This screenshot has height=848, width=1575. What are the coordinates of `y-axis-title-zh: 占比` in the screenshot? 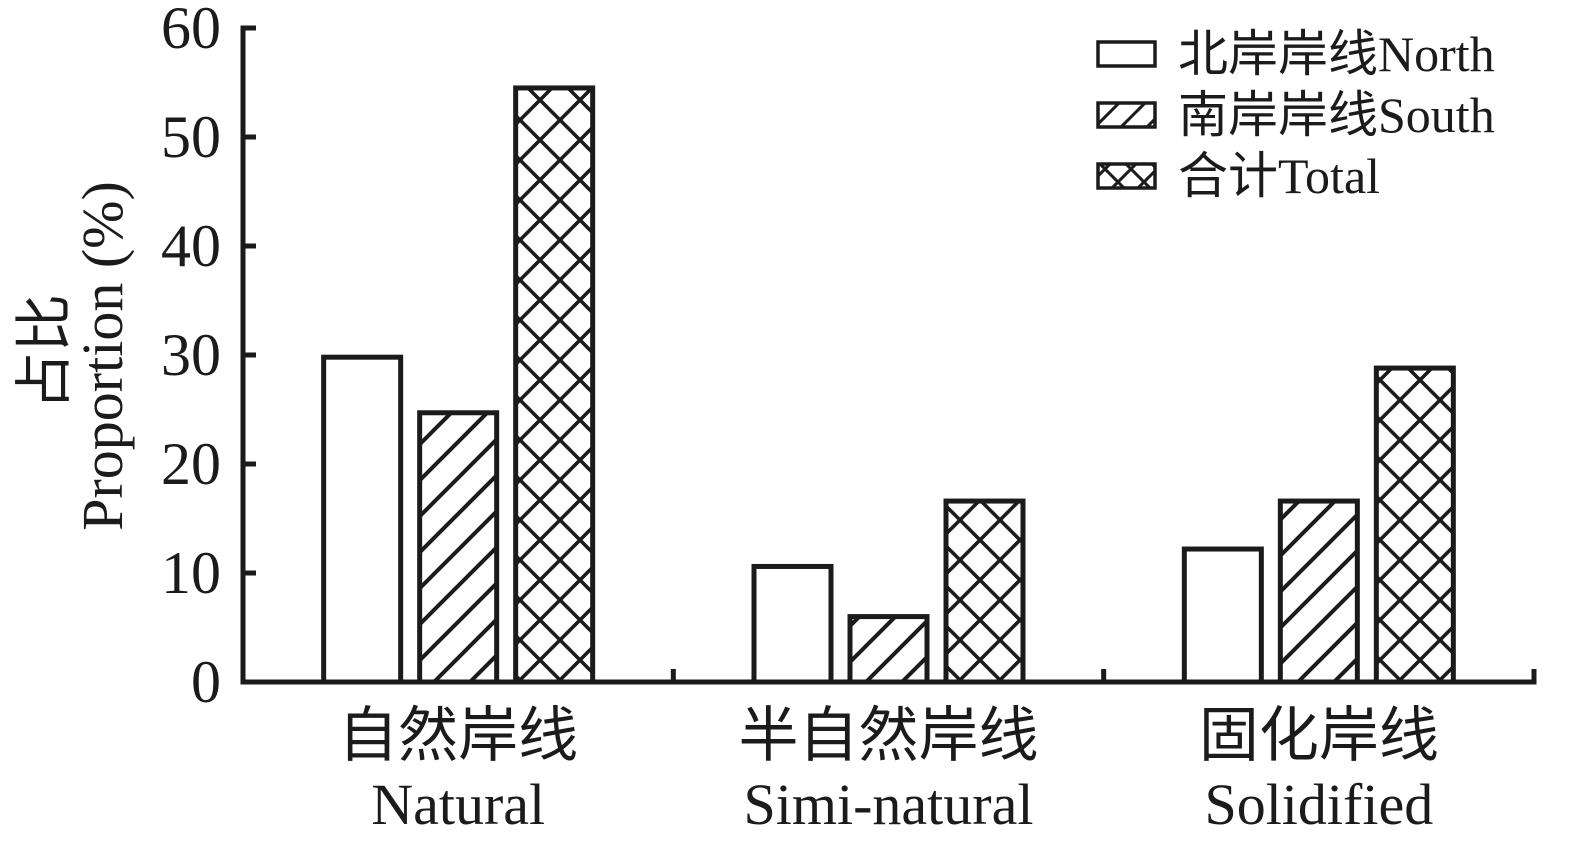 It's located at (44, 352).